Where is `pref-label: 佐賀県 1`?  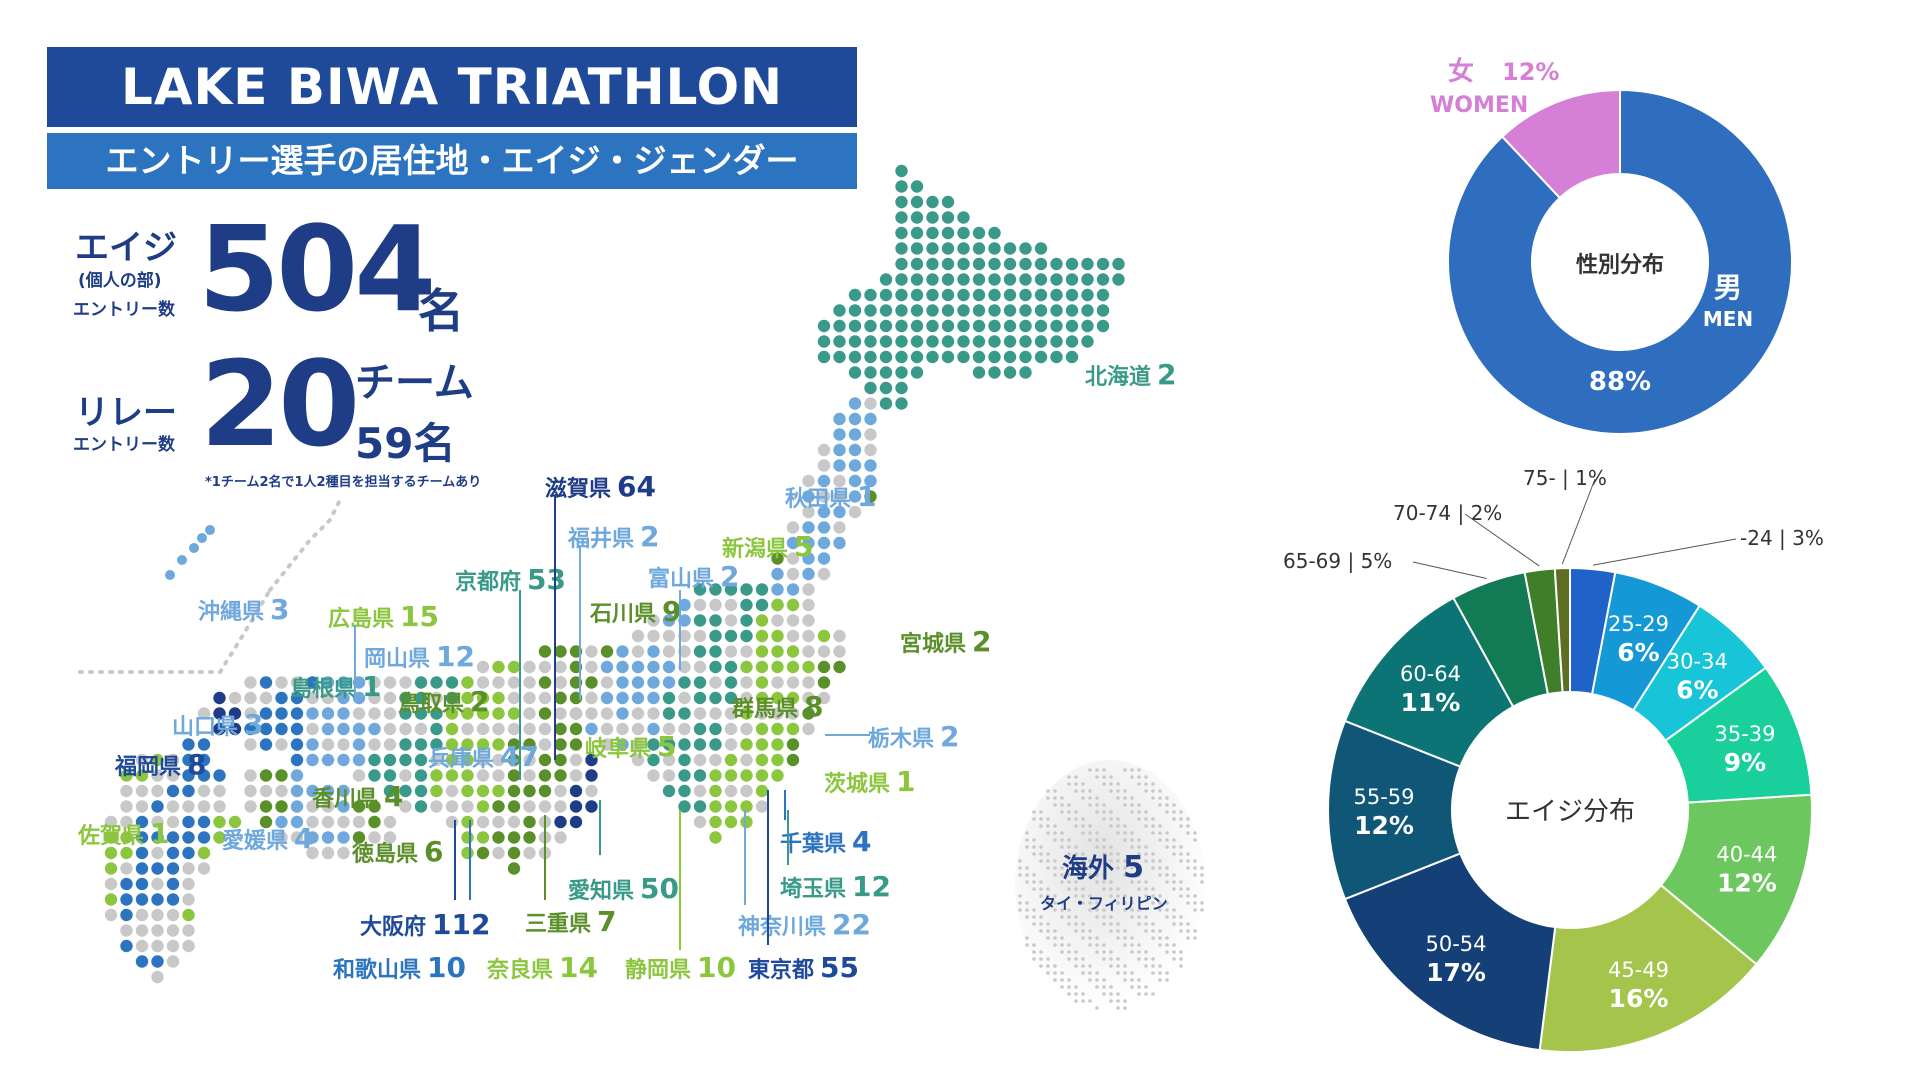
pref-label: 佐賀県 1 is located at coordinates (124, 833).